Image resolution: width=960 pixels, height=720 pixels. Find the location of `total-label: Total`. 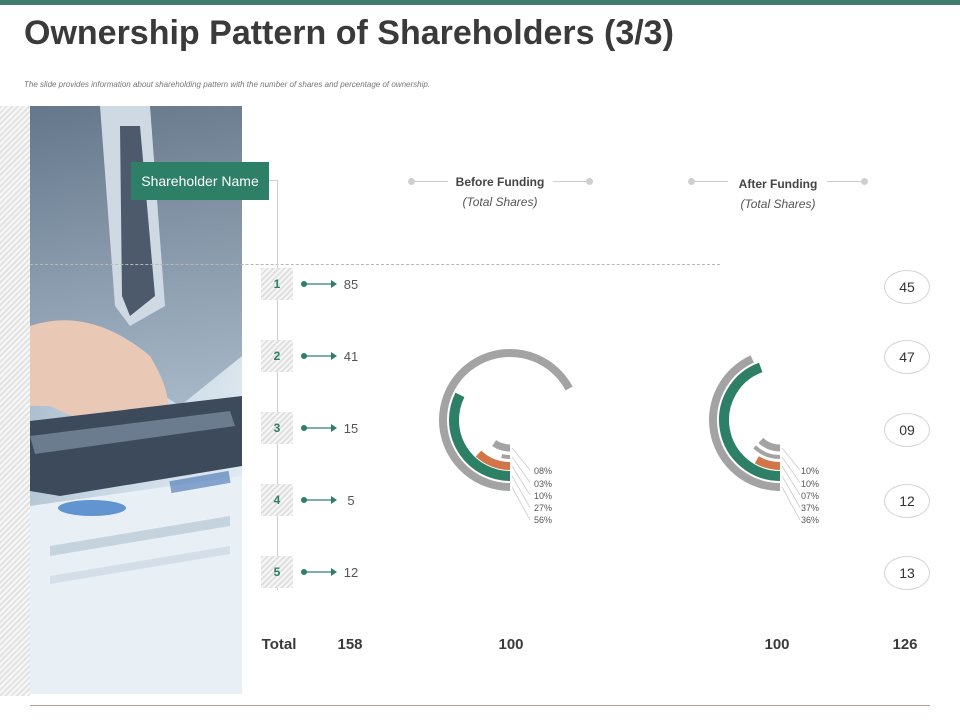

total-label: Total is located at coordinates (279, 644).